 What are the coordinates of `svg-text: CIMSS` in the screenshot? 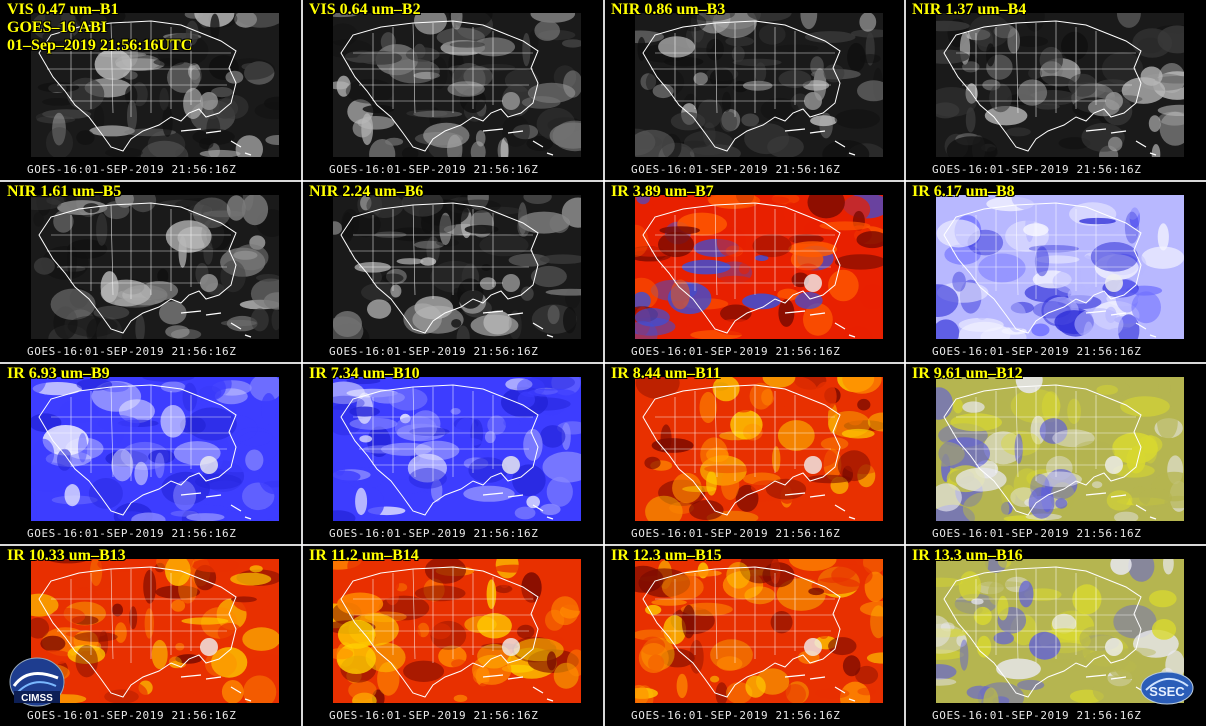 It's located at (37, 698).